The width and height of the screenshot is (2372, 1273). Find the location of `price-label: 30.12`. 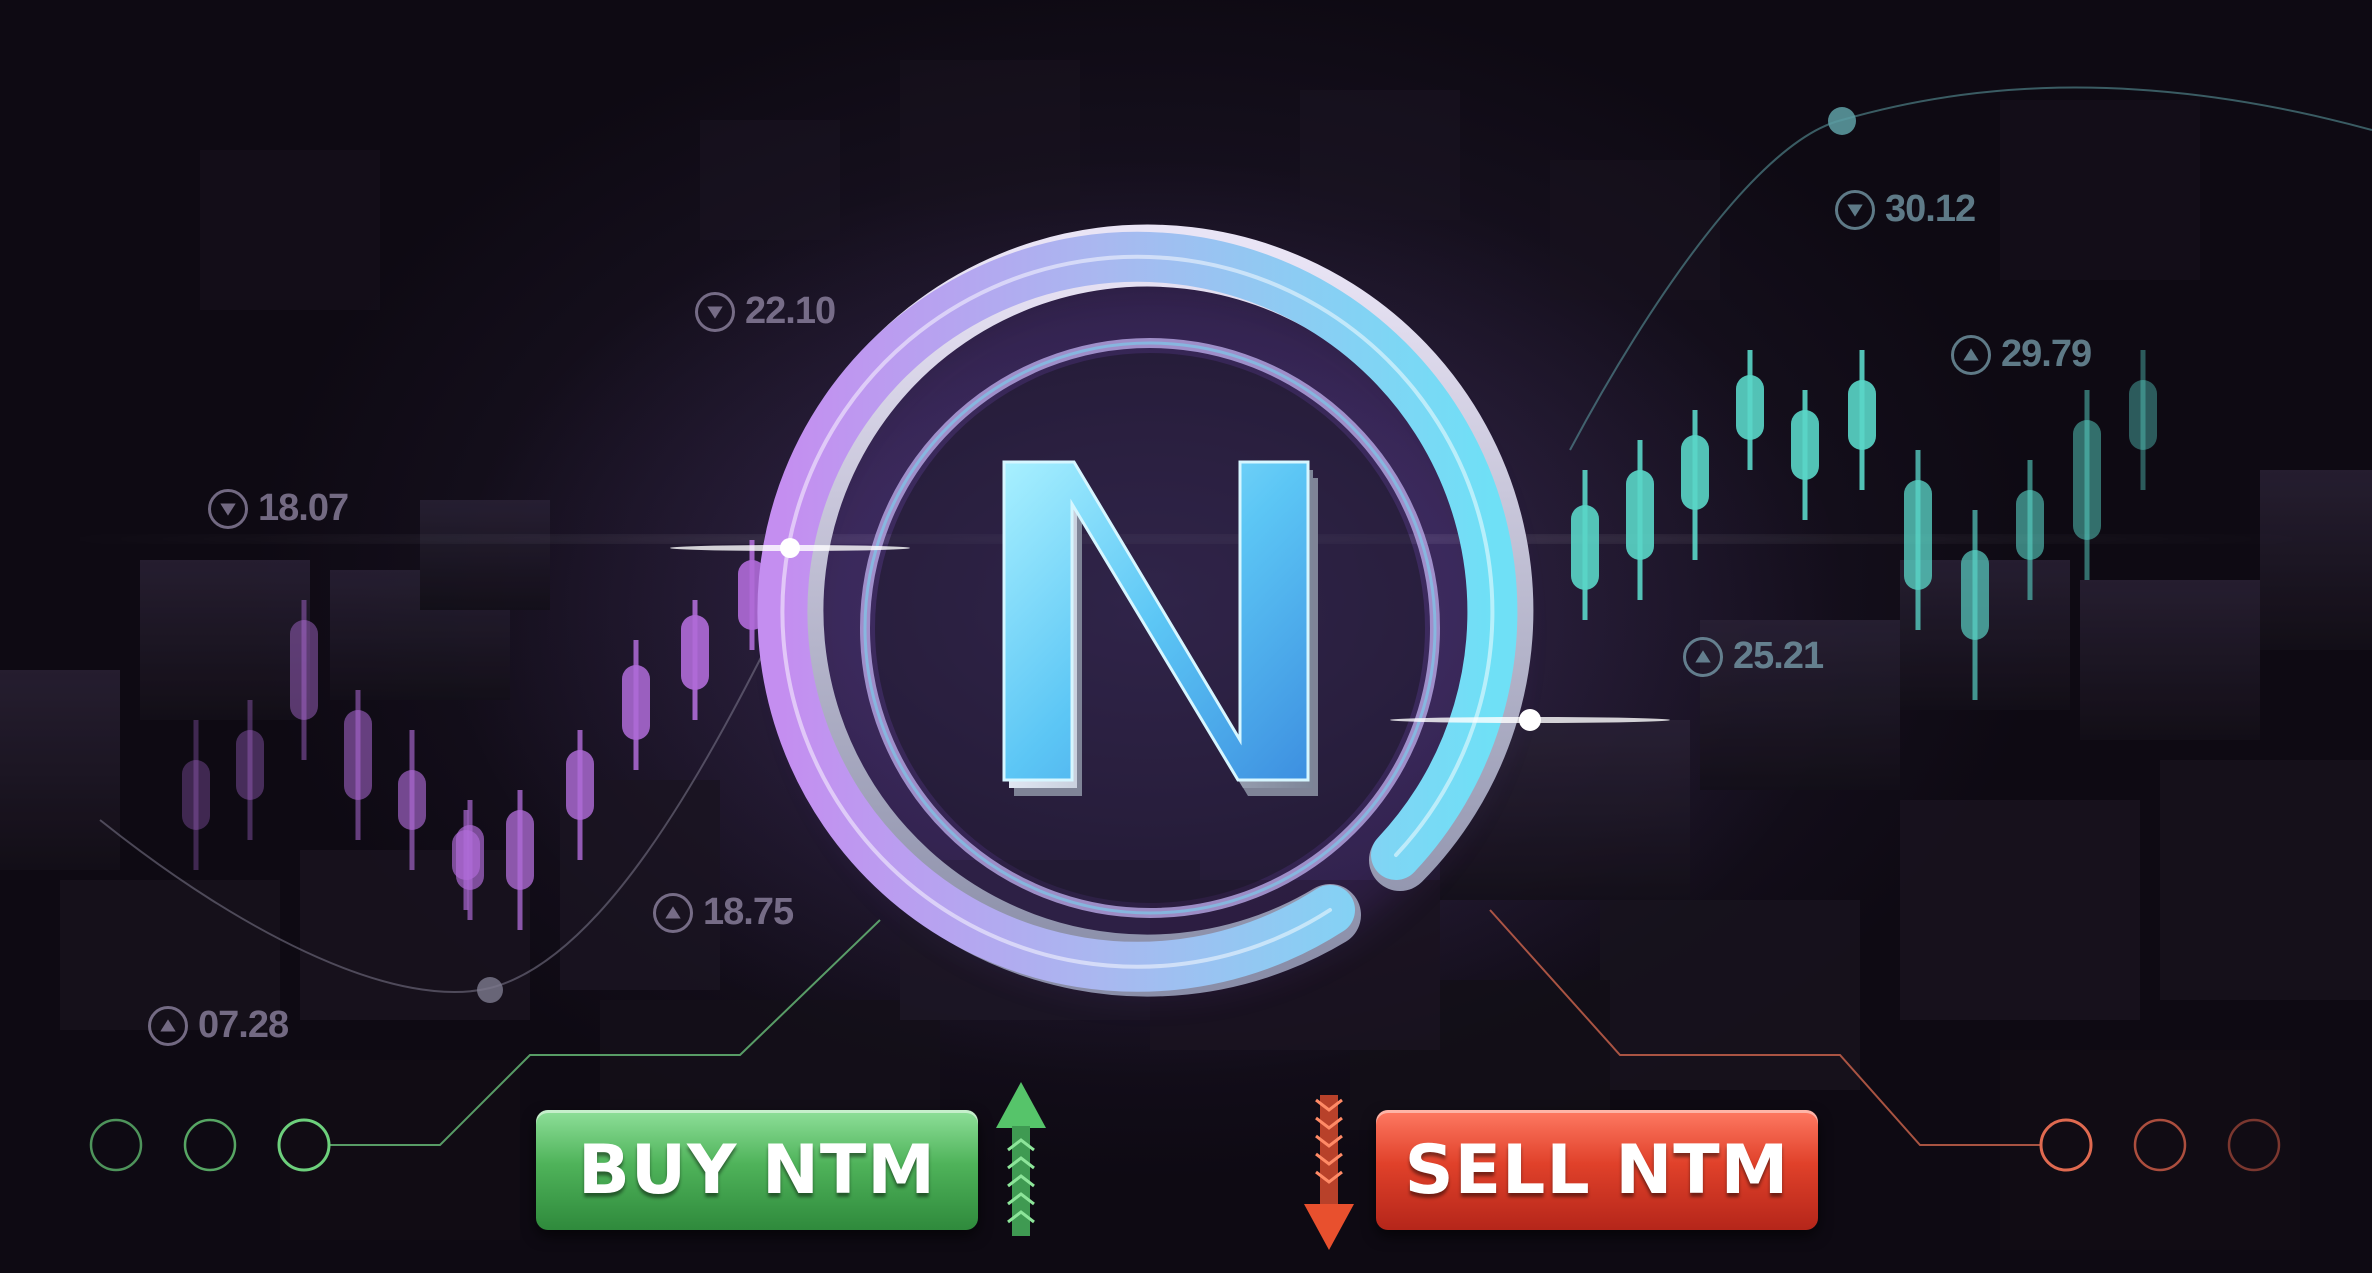

price-label: 30.12 is located at coordinates (1905, 209).